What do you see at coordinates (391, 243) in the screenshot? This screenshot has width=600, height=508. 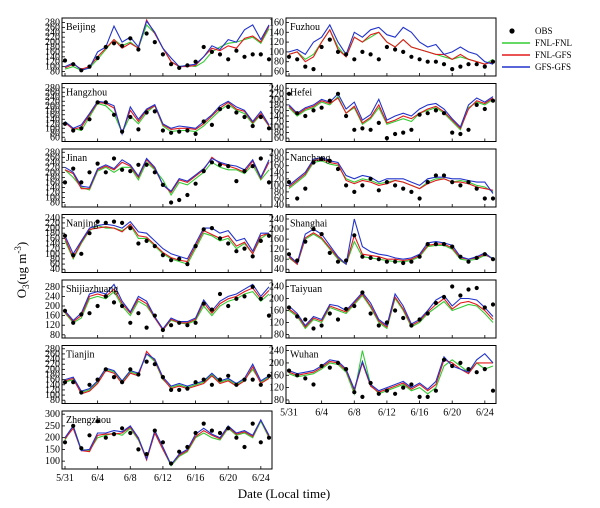 I see `panel-frame-shanghai` at bounding box center [391, 243].